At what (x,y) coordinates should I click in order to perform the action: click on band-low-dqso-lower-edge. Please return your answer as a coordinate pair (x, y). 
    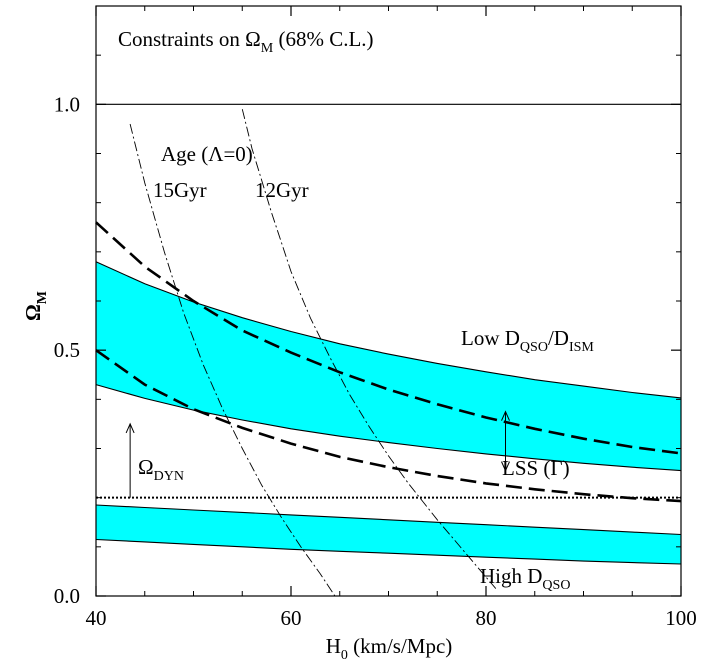
    Looking at the image, I should click on (388, 428).